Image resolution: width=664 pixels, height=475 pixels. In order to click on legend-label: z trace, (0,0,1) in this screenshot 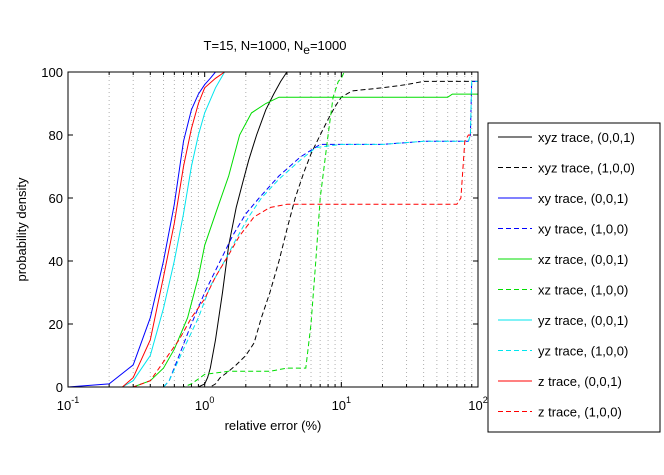, I will do `click(580, 381)`.